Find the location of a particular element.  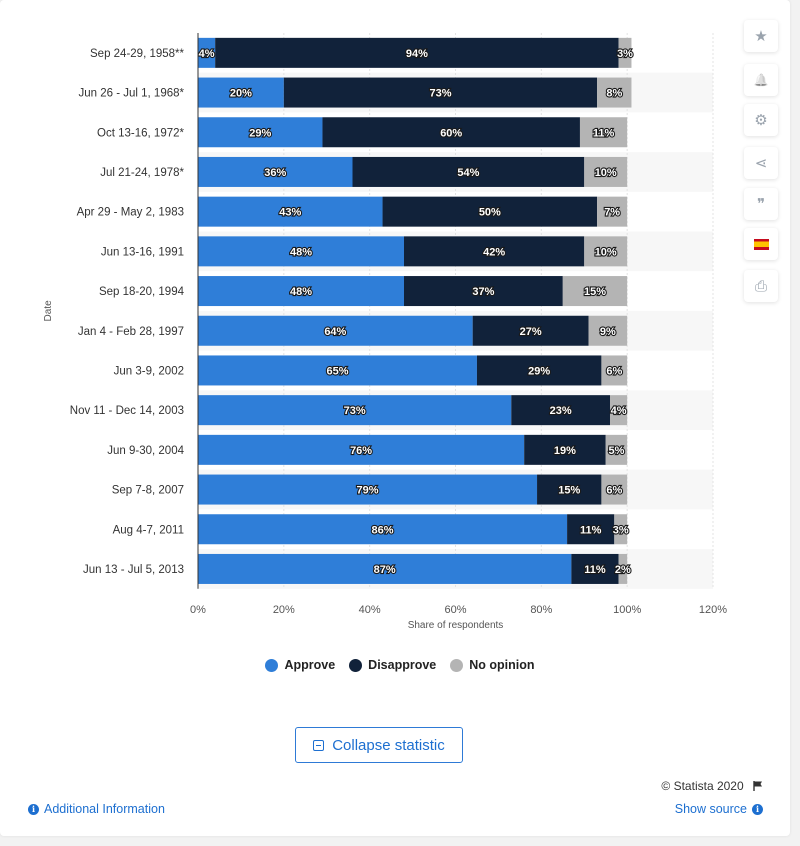

report-flag-icon is located at coordinates (758, 786).